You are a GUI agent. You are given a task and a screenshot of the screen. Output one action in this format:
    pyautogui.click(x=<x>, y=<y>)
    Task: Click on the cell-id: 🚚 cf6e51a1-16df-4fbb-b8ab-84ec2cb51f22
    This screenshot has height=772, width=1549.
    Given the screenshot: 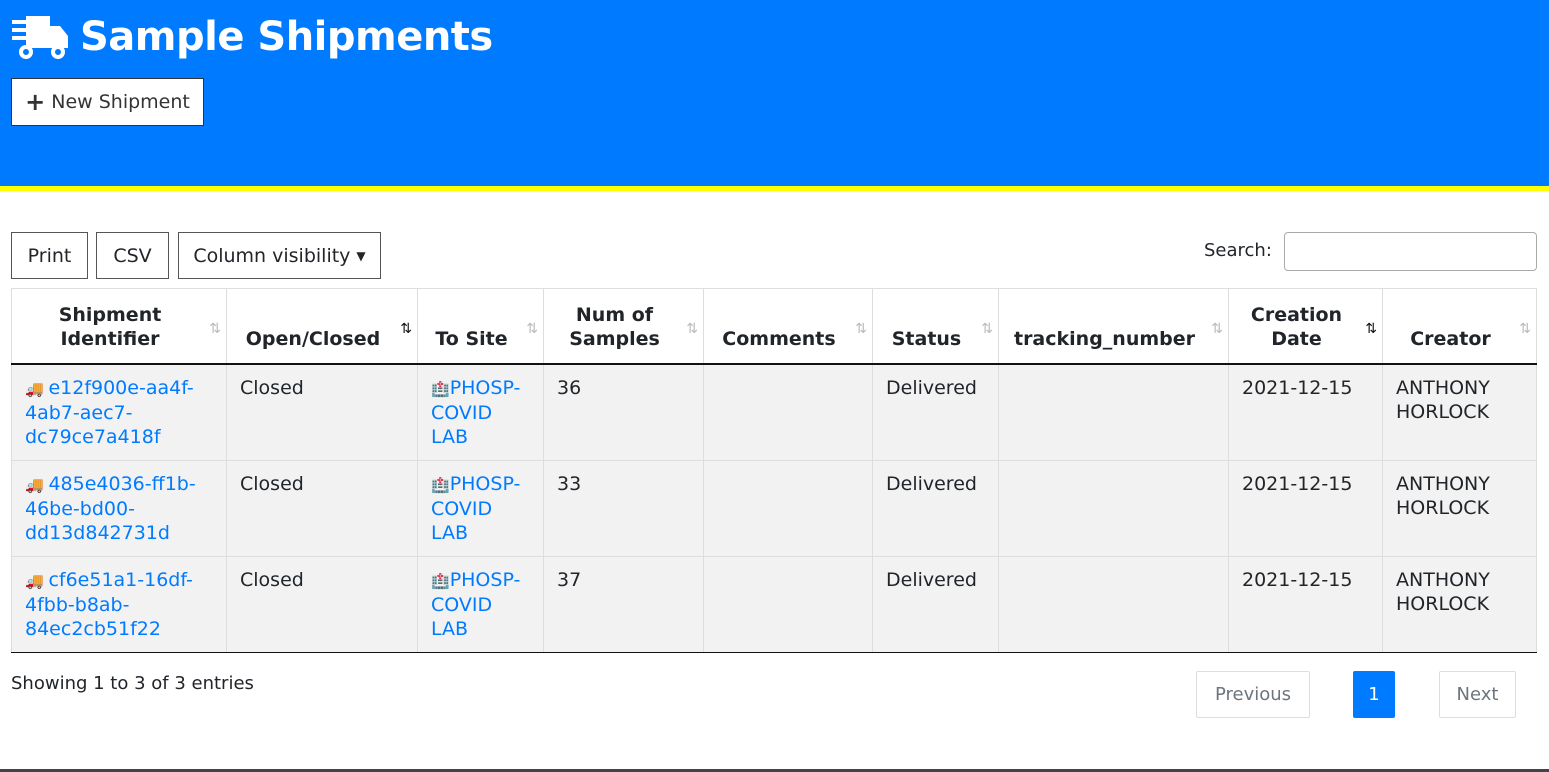 What is the action you would take?
    pyautogui.click(x=119, y=604)
    